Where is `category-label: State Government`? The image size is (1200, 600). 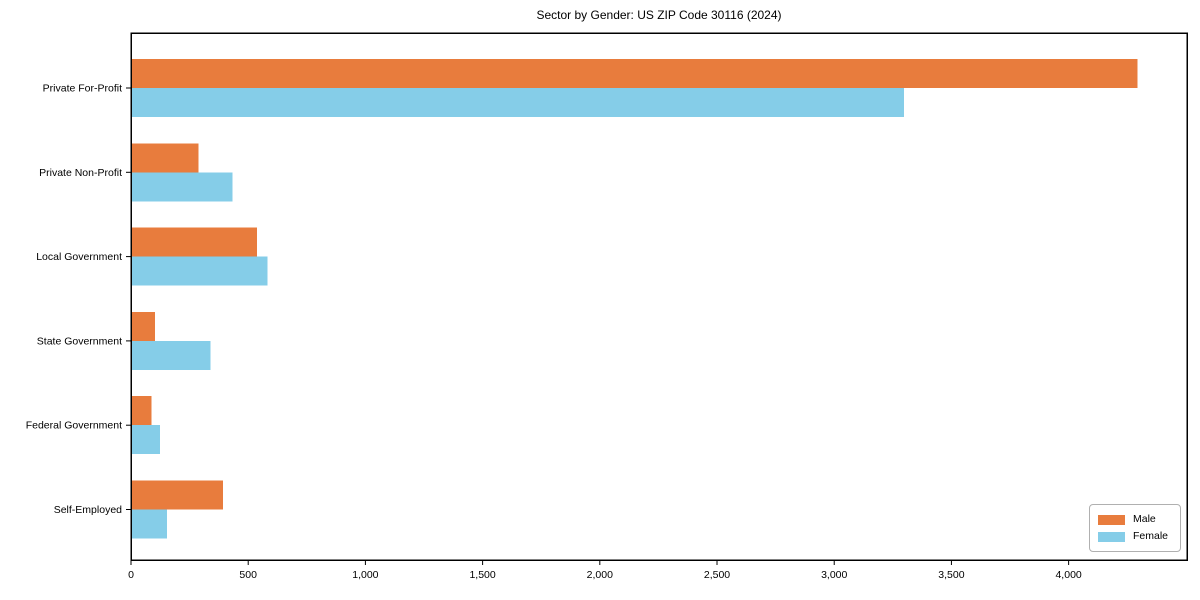
category-label: State Government is located at coordinates (79, 341).